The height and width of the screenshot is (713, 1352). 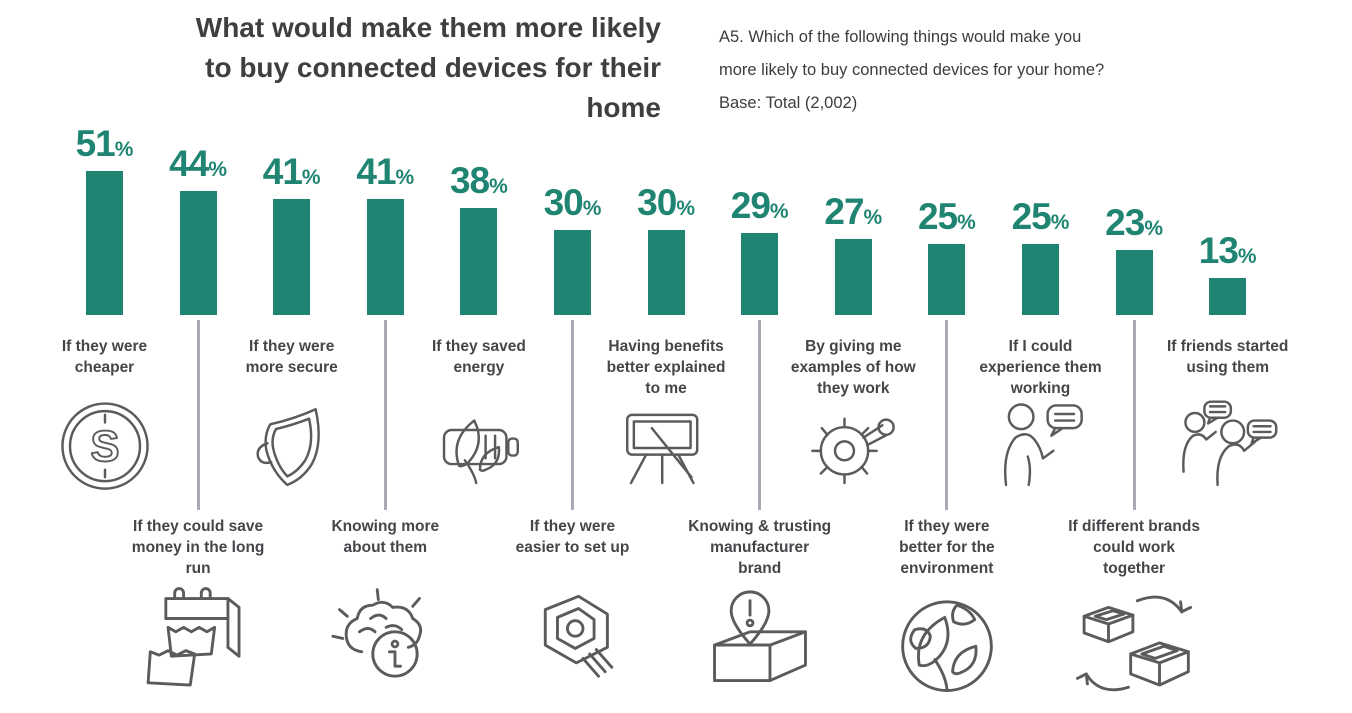 What do you see at coordinates (760, 644) in the screenshot?
I see `box-pin-icon` at bounding box center [760, 644].